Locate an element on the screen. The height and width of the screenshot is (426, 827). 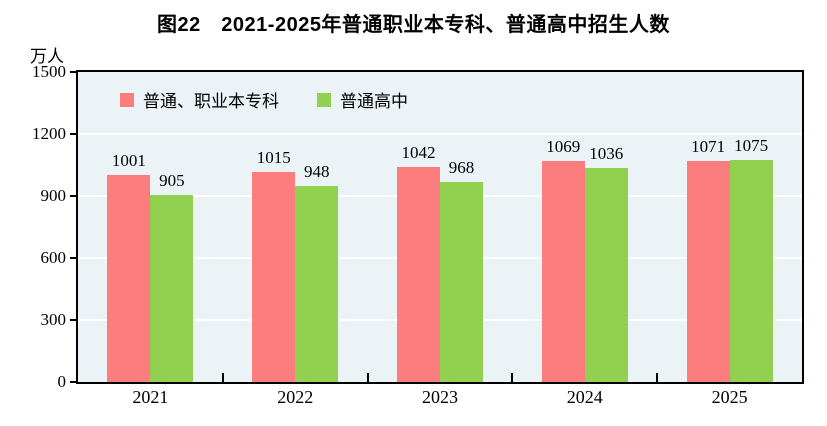
y-tick-label-300: 300 is located at coordinates (53, 319).